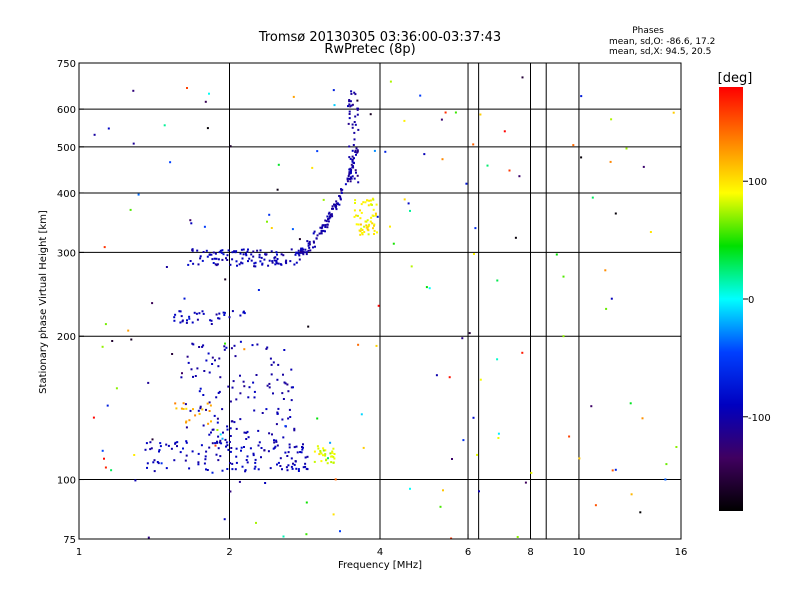 The image size is (800, 600). What do you see at coordinates (468, 552) in the screenshot?
I see `x-tick-label: 6` at bounding box center [468, 552].